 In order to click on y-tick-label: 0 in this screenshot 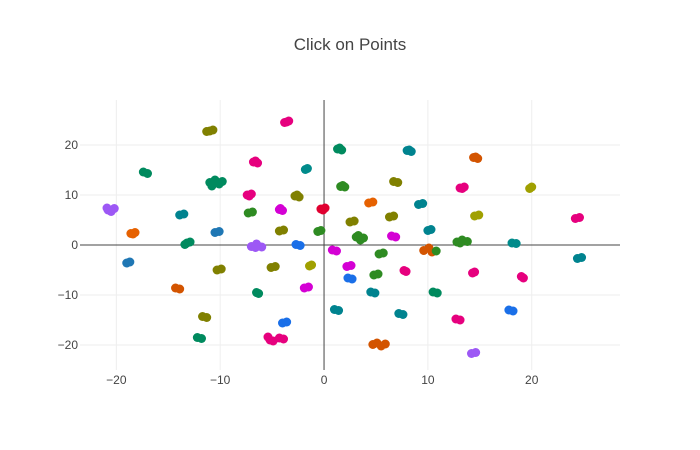, I will do `click(74, 245)`.